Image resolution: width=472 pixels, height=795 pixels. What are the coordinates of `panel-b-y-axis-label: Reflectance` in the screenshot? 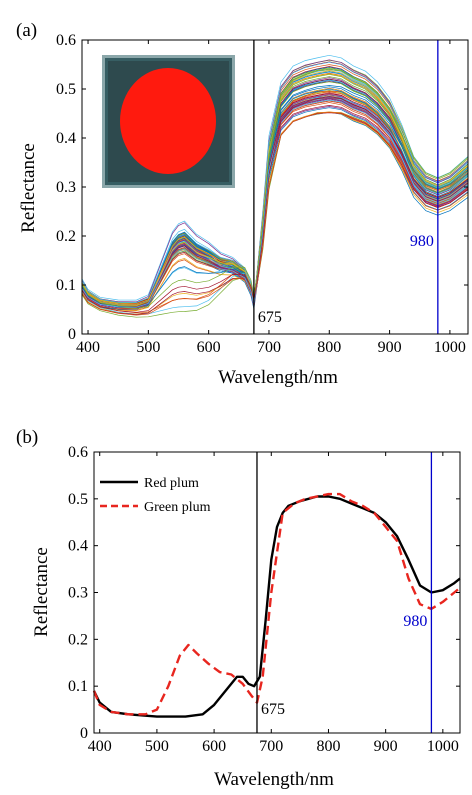 It's located at (41, 592).